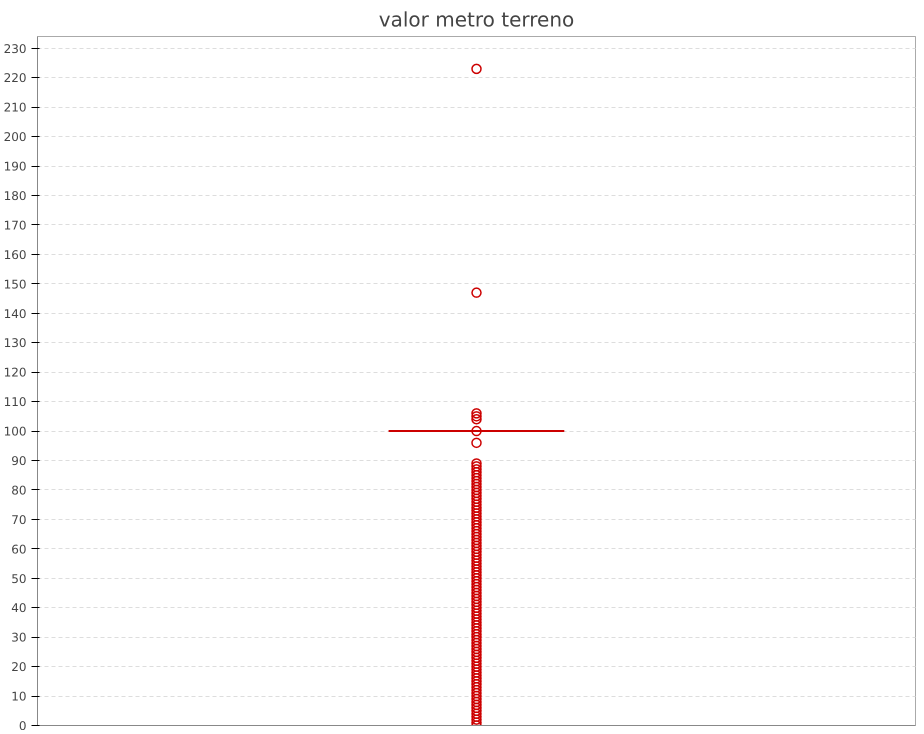 This screenshot has height=734, width=924. I want to click on y-tick-label: 80, so click(19, 490).